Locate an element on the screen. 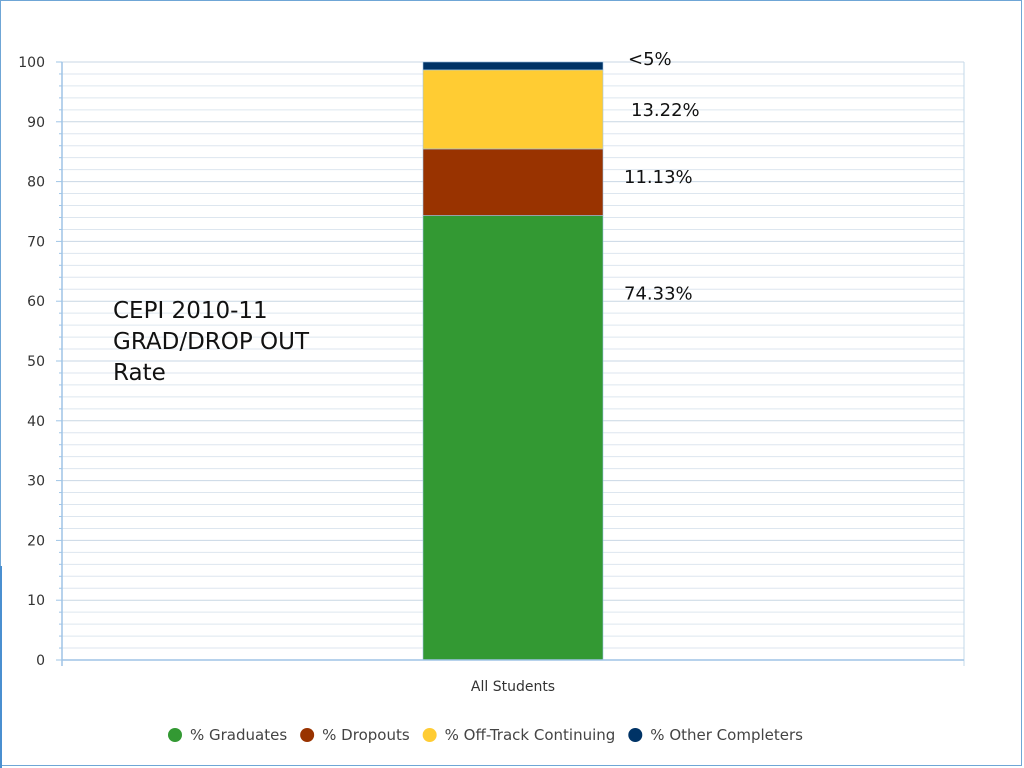  legend-label-3: % Off-Track Continuing is located at coordinates (530, 735).